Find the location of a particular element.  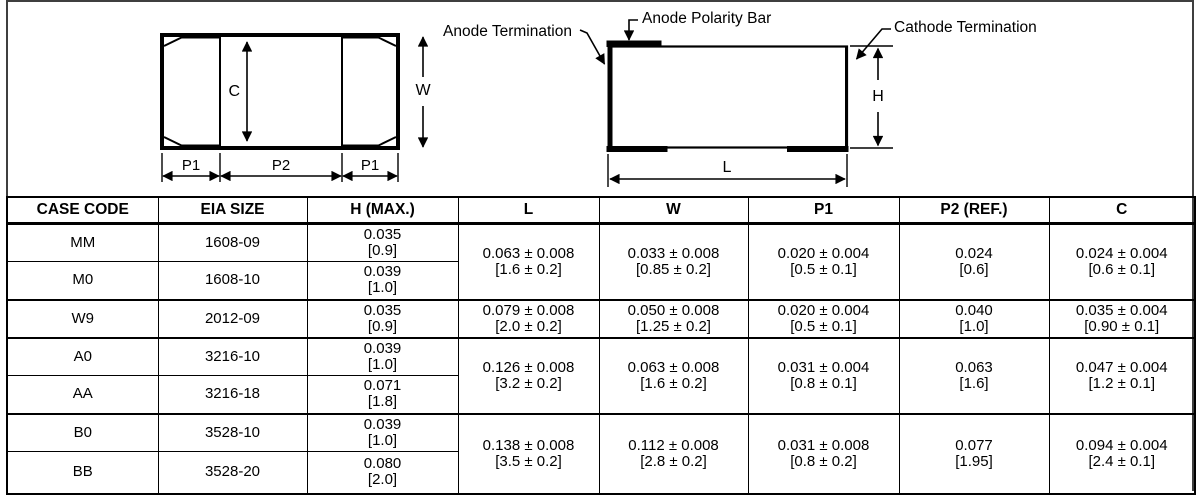

value-mm: [1.2 ± 0.1] is located at coordinates (1122, 383).